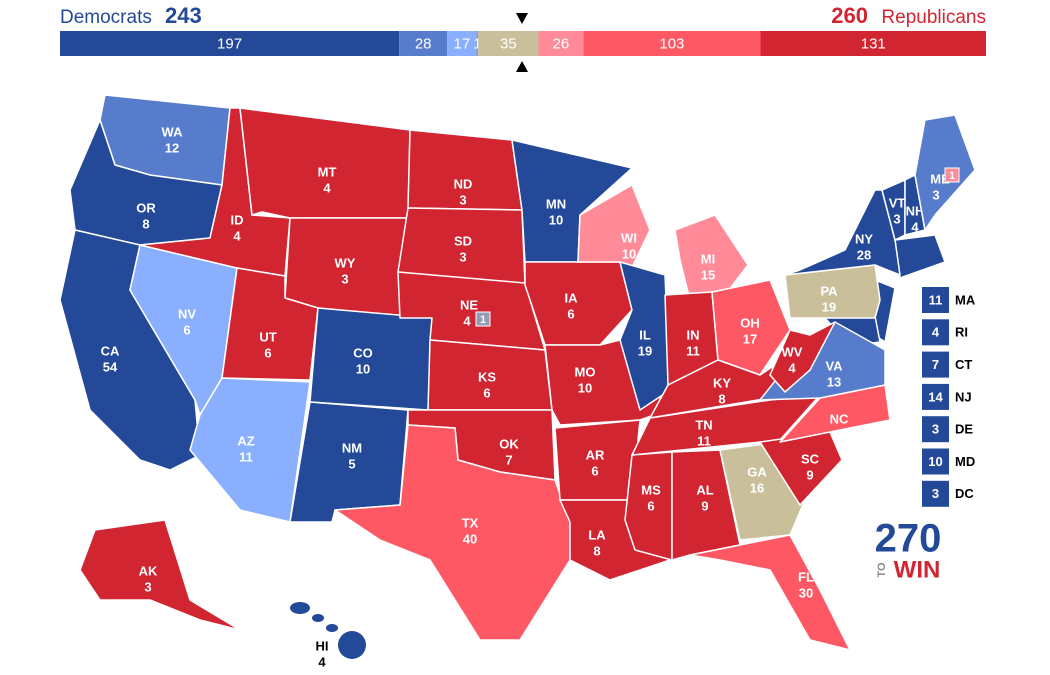  I want to click on state-abbr: KY, so click(722, 382).